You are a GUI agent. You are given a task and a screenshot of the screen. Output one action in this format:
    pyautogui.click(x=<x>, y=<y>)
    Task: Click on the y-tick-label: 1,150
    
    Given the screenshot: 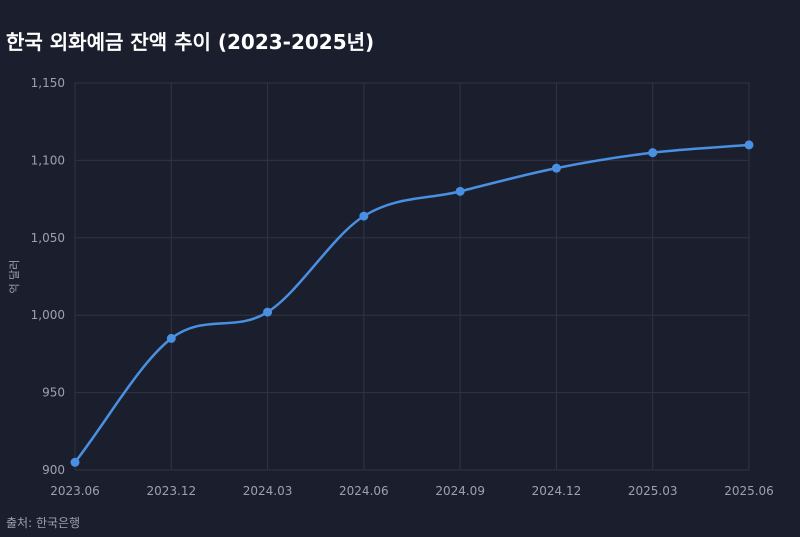 What is the action you would take?
    pyautogui.click(x=48, y=83)
    